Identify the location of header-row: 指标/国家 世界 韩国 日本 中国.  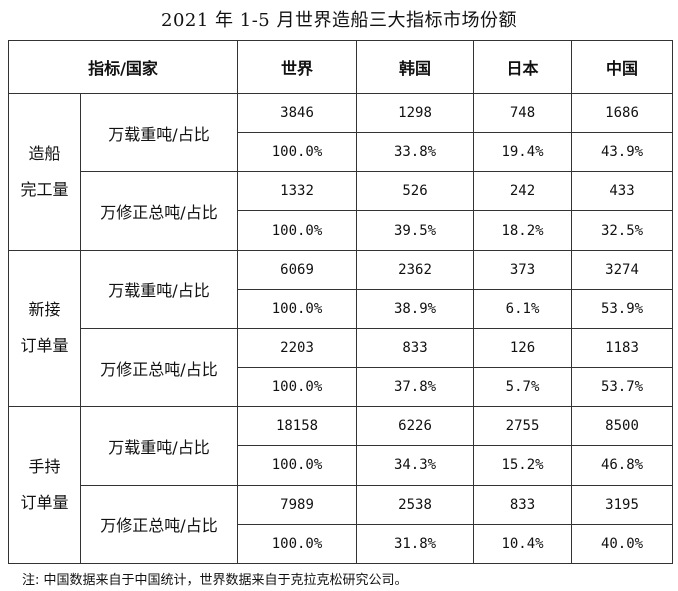
(340, 67).